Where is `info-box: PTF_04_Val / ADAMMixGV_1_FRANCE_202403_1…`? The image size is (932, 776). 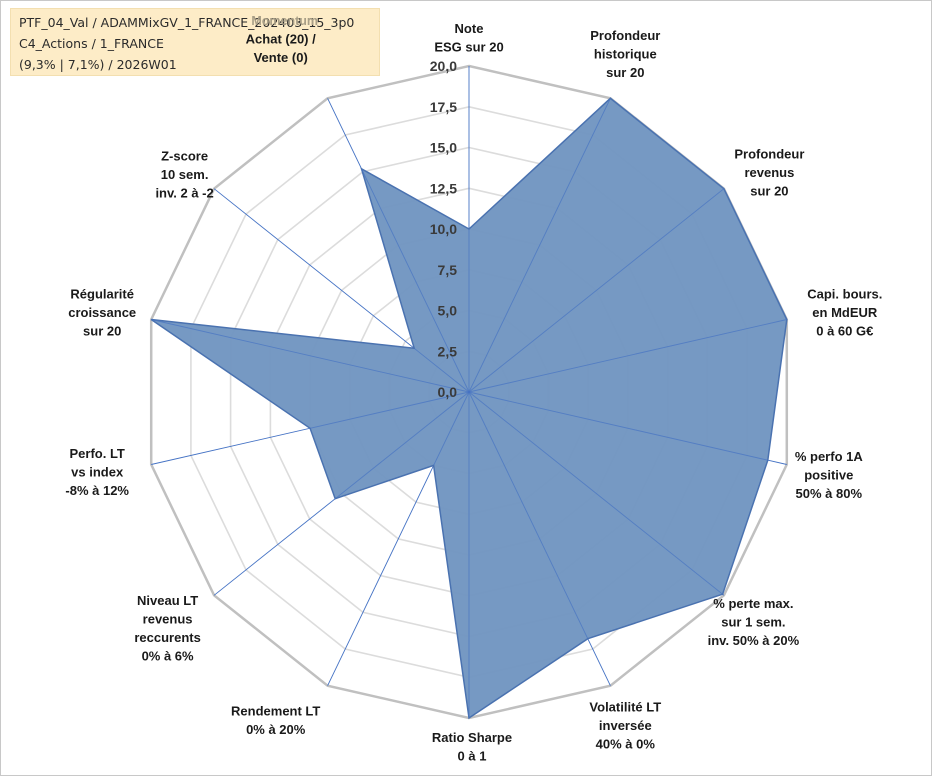
info-box: PTF_04_Val / ADAMMixGV_1_FRANCE_202403_1… is located at coordinates (195, 42).